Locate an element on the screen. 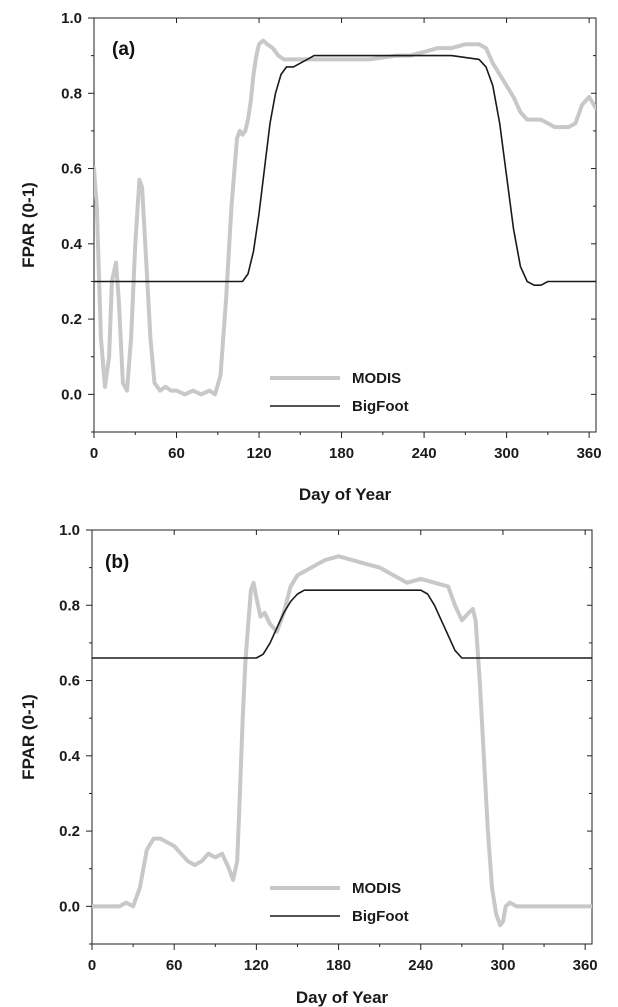  series-bigfoot-line is located at coordinates (342, 624).